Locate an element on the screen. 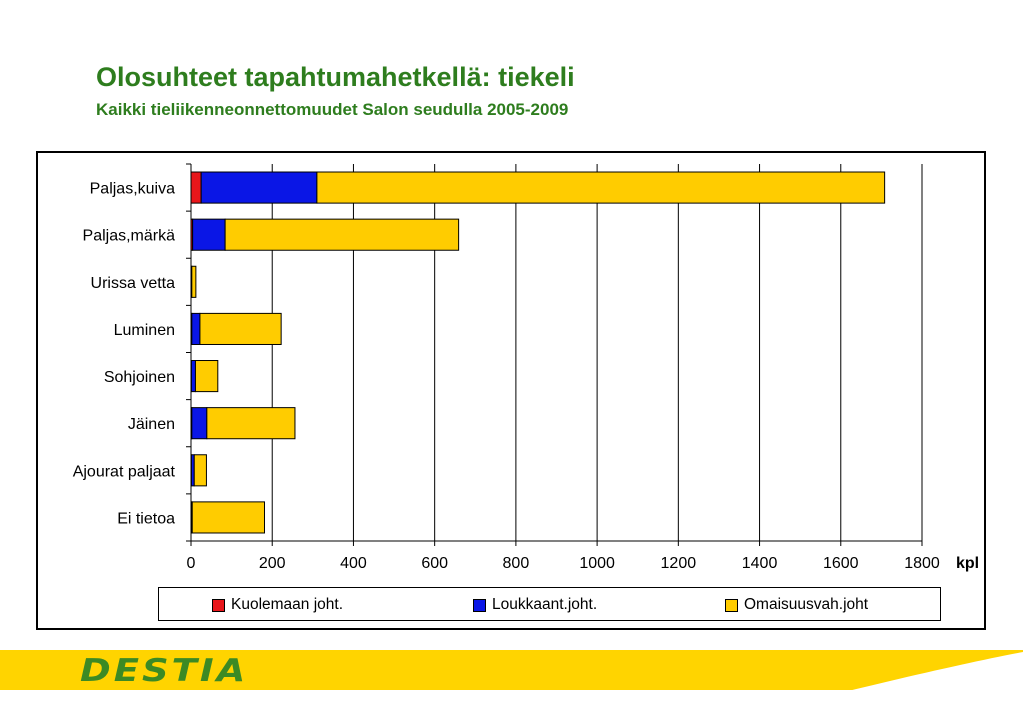 The width and height of the screenshot is (1023, 708). legend-label-loukkaant: Loukkaant.joht. is located at coordinates (545, 604).